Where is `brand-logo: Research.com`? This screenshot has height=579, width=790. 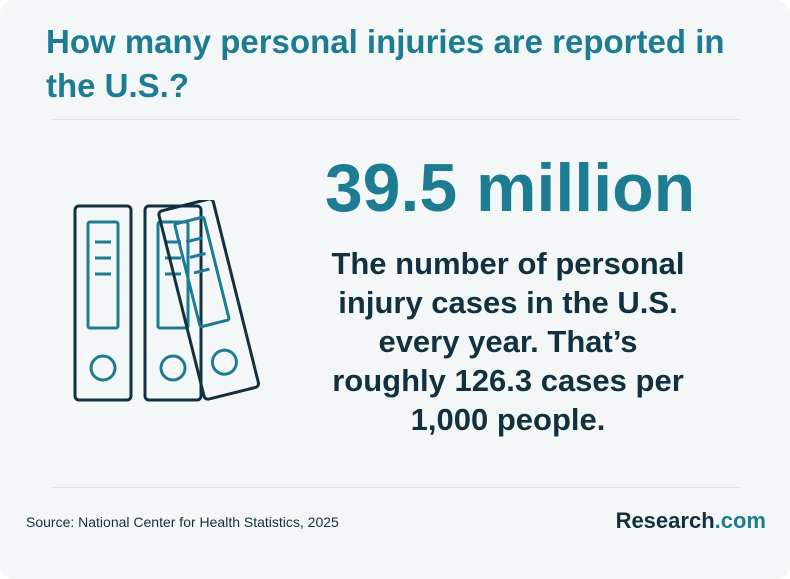
brand-logo: Research.com is located at coordinates (691, 521).